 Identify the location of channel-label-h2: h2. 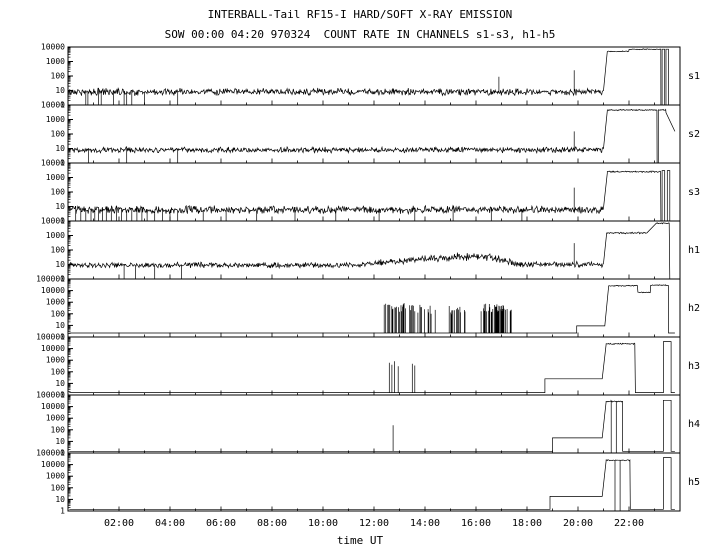
(694, 308).